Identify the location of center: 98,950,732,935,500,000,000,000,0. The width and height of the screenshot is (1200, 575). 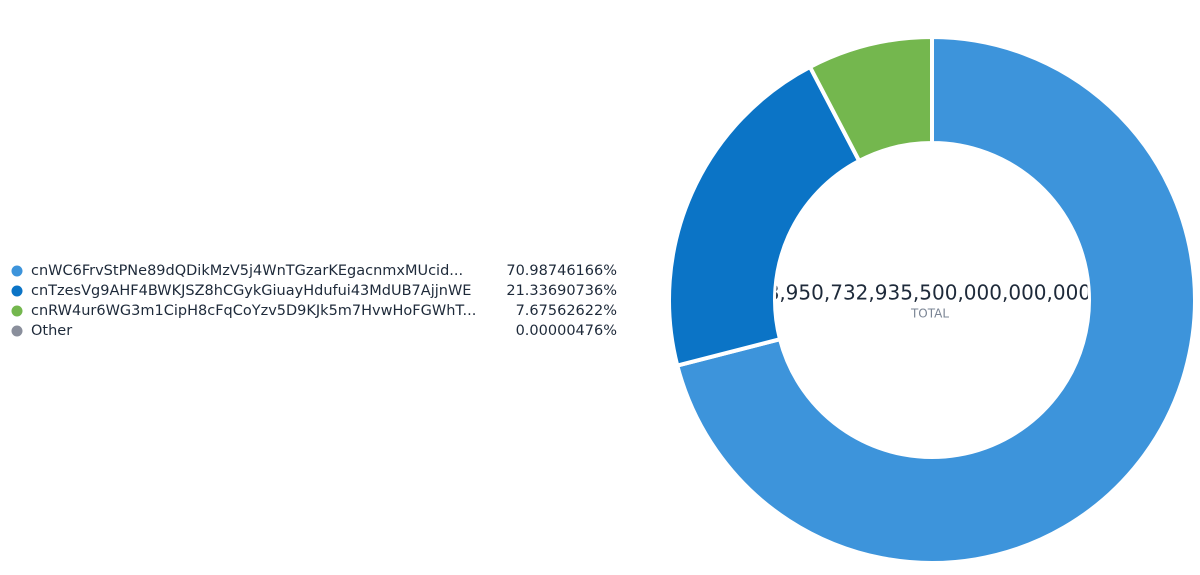
(932, 293).